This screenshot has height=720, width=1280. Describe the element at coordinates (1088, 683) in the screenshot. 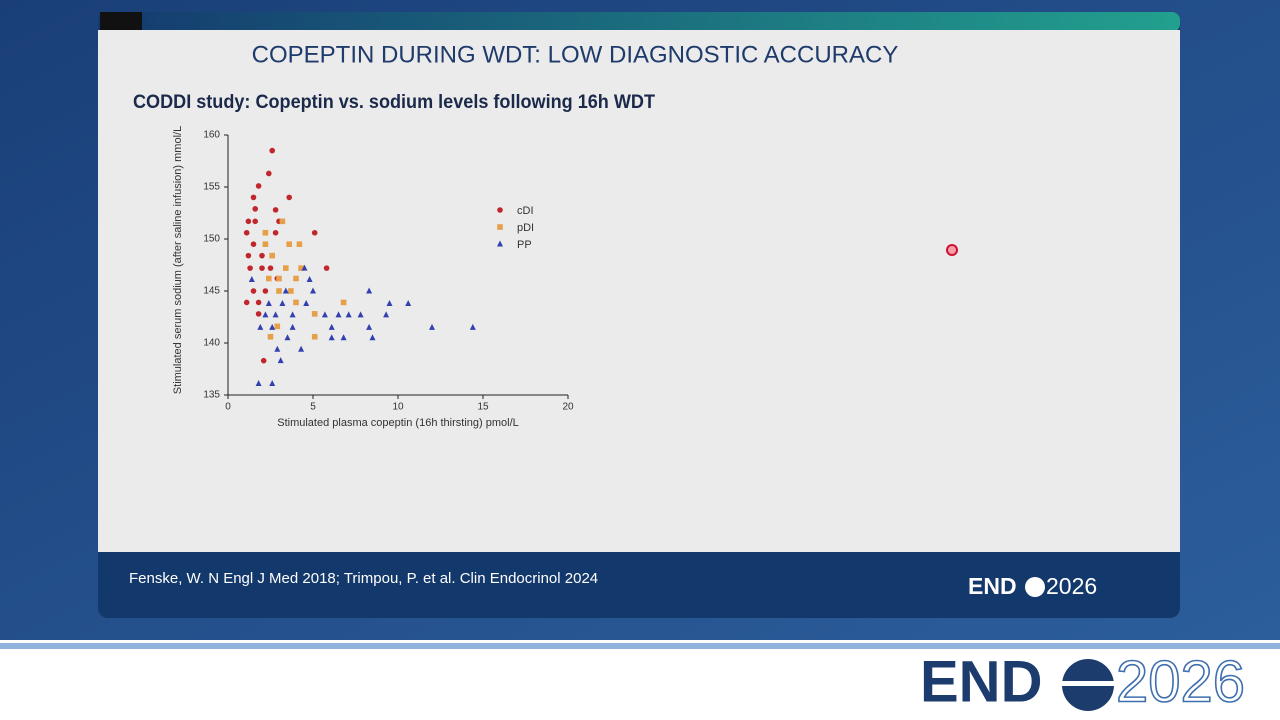

I see `logo-globe-band` at that location.